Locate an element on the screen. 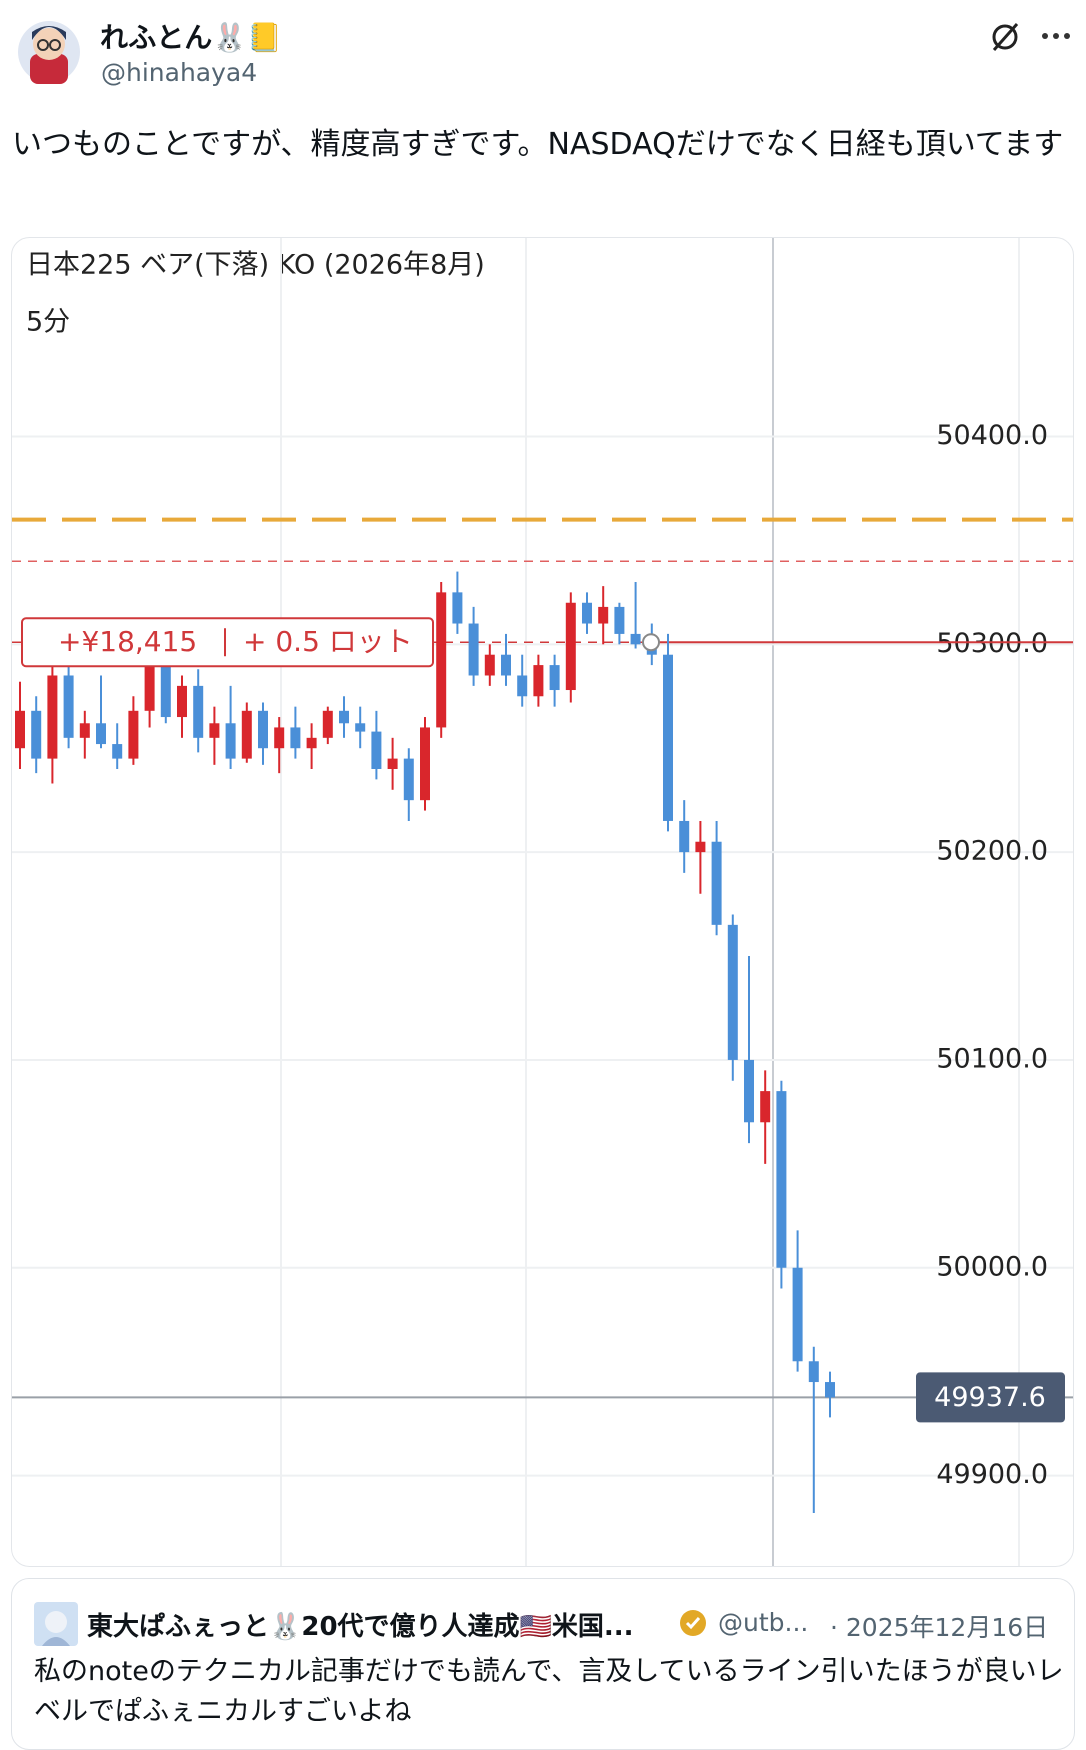 This screenshot has width=1086, height=1750. y-tick-label: 49900.0 is located at coordinates (992, 1474).